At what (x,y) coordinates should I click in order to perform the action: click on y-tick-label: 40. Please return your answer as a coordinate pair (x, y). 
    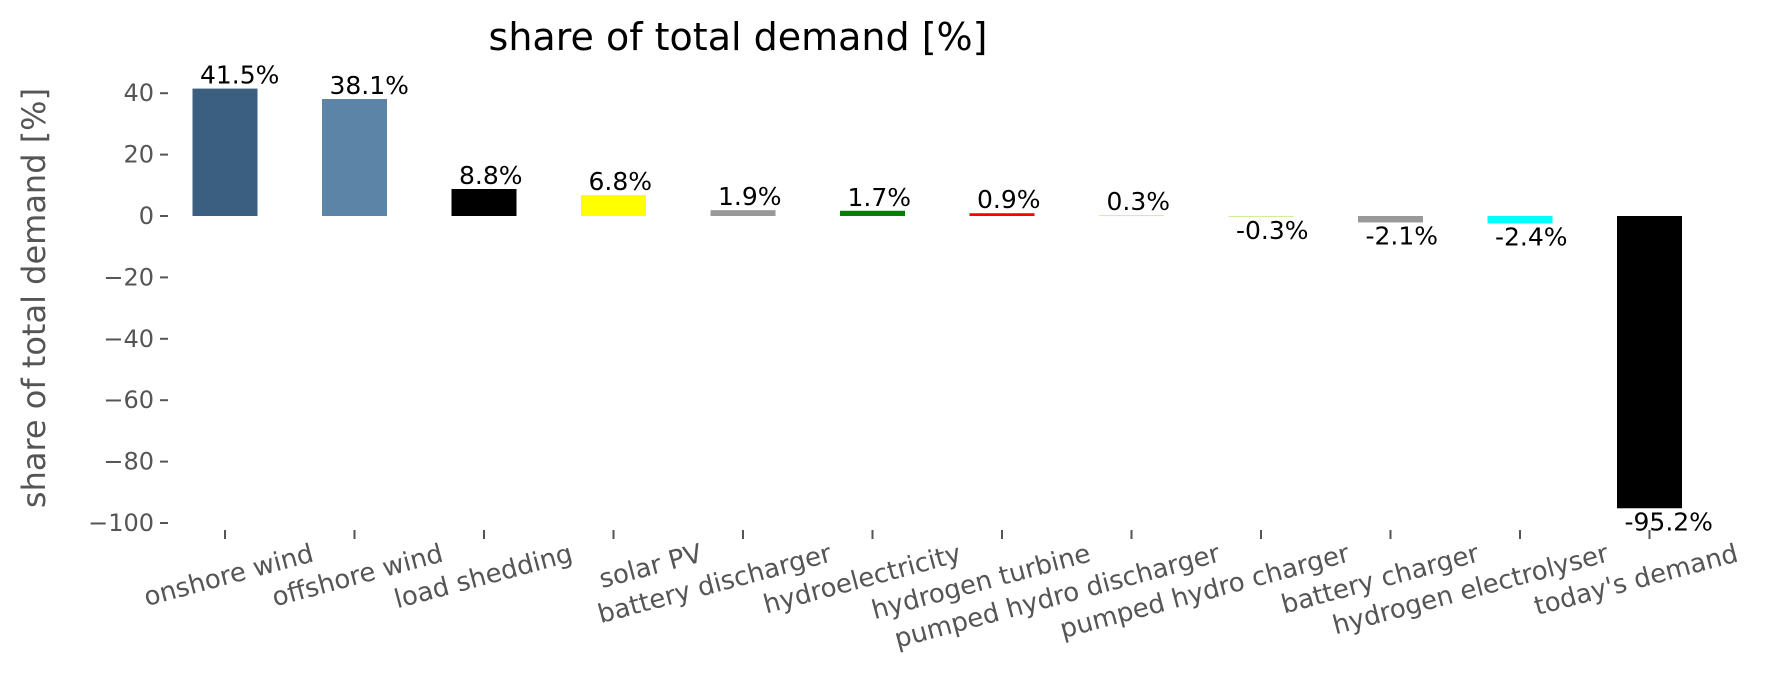
    Looking at the image, I should click on (138, 93).